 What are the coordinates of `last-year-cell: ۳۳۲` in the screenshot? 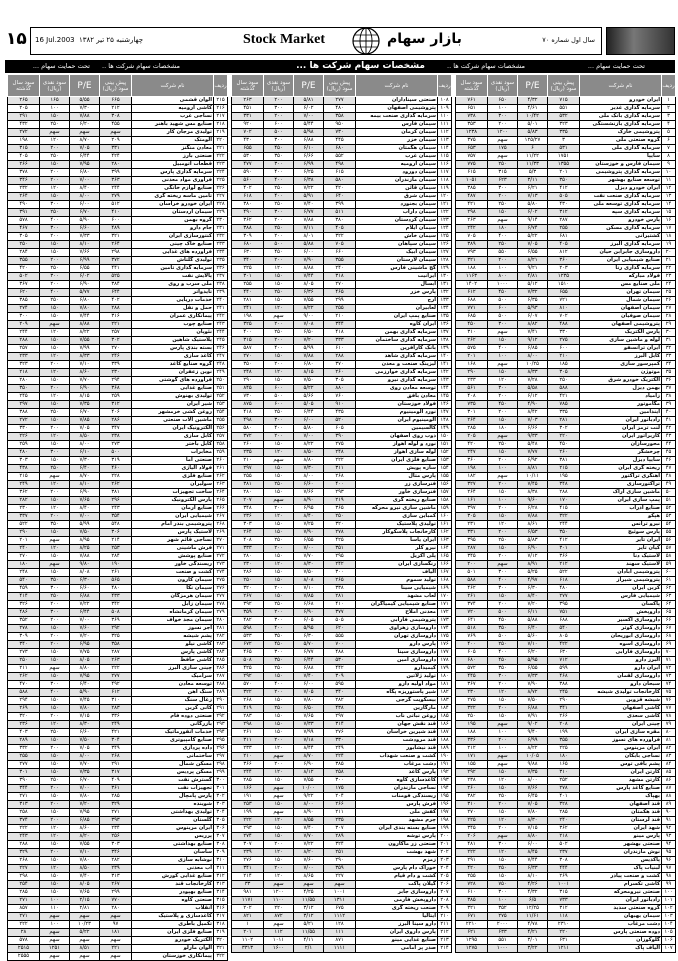 It's located at (23, 748).